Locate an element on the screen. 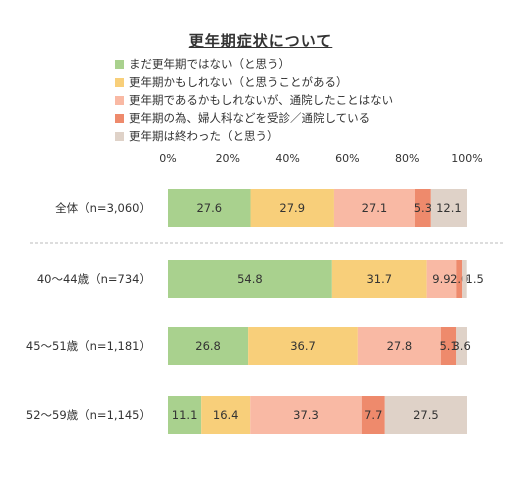 The image size is (521, 480). legend-item: 更年期は終わった（と思う） is located at coordinates (254, 136).